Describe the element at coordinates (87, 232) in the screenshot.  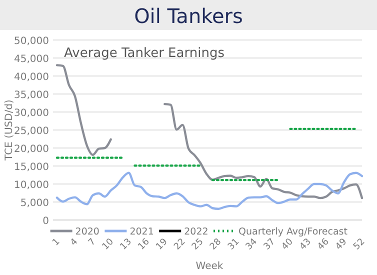
I see `legend-label: 2020` at that location.